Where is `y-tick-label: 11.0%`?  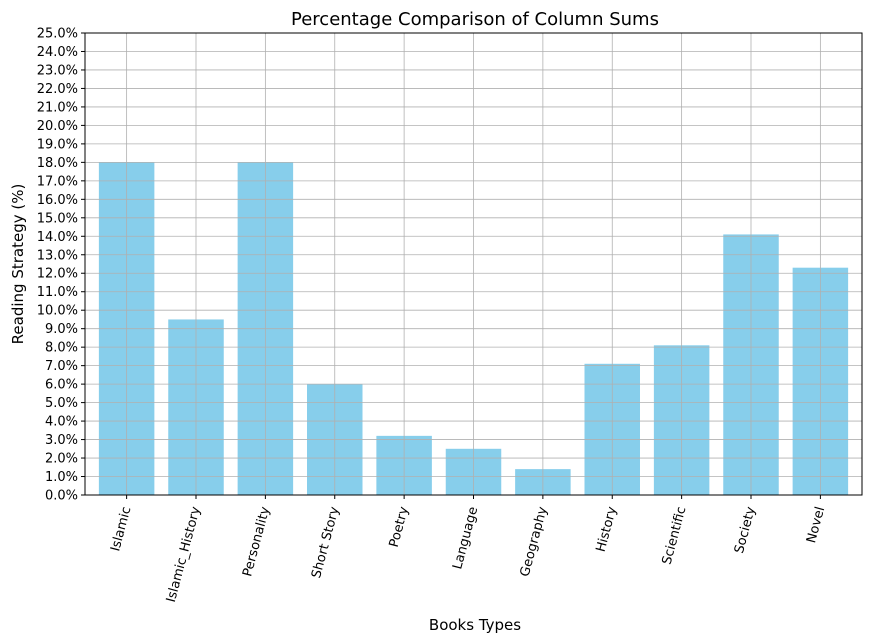 y-tick-label: 11.0% is located at coordinates (57, 292).